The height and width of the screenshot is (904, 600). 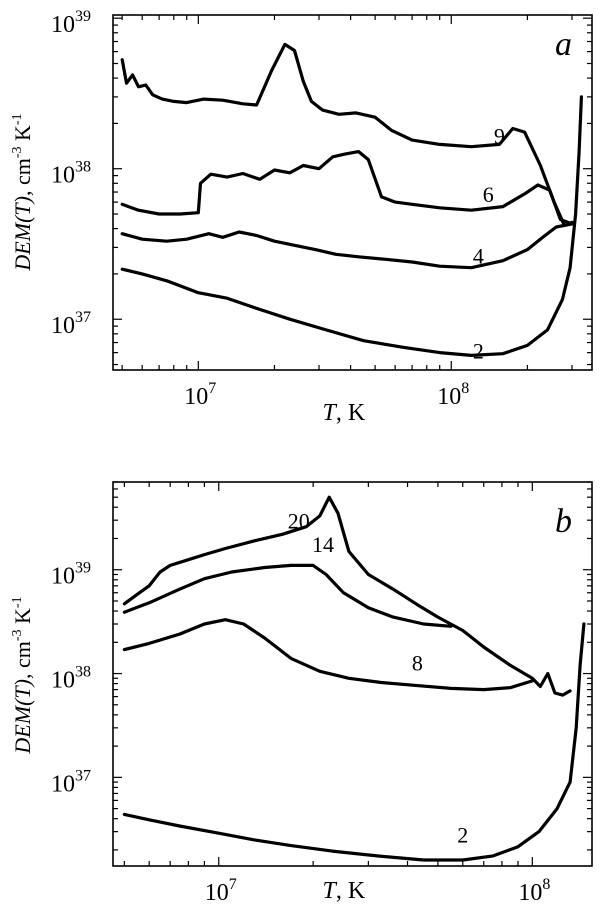 What do you see at coordinates (478, 255) in the screenshot?
I see `series-label-4: 4` at bounding box center [478, 255].